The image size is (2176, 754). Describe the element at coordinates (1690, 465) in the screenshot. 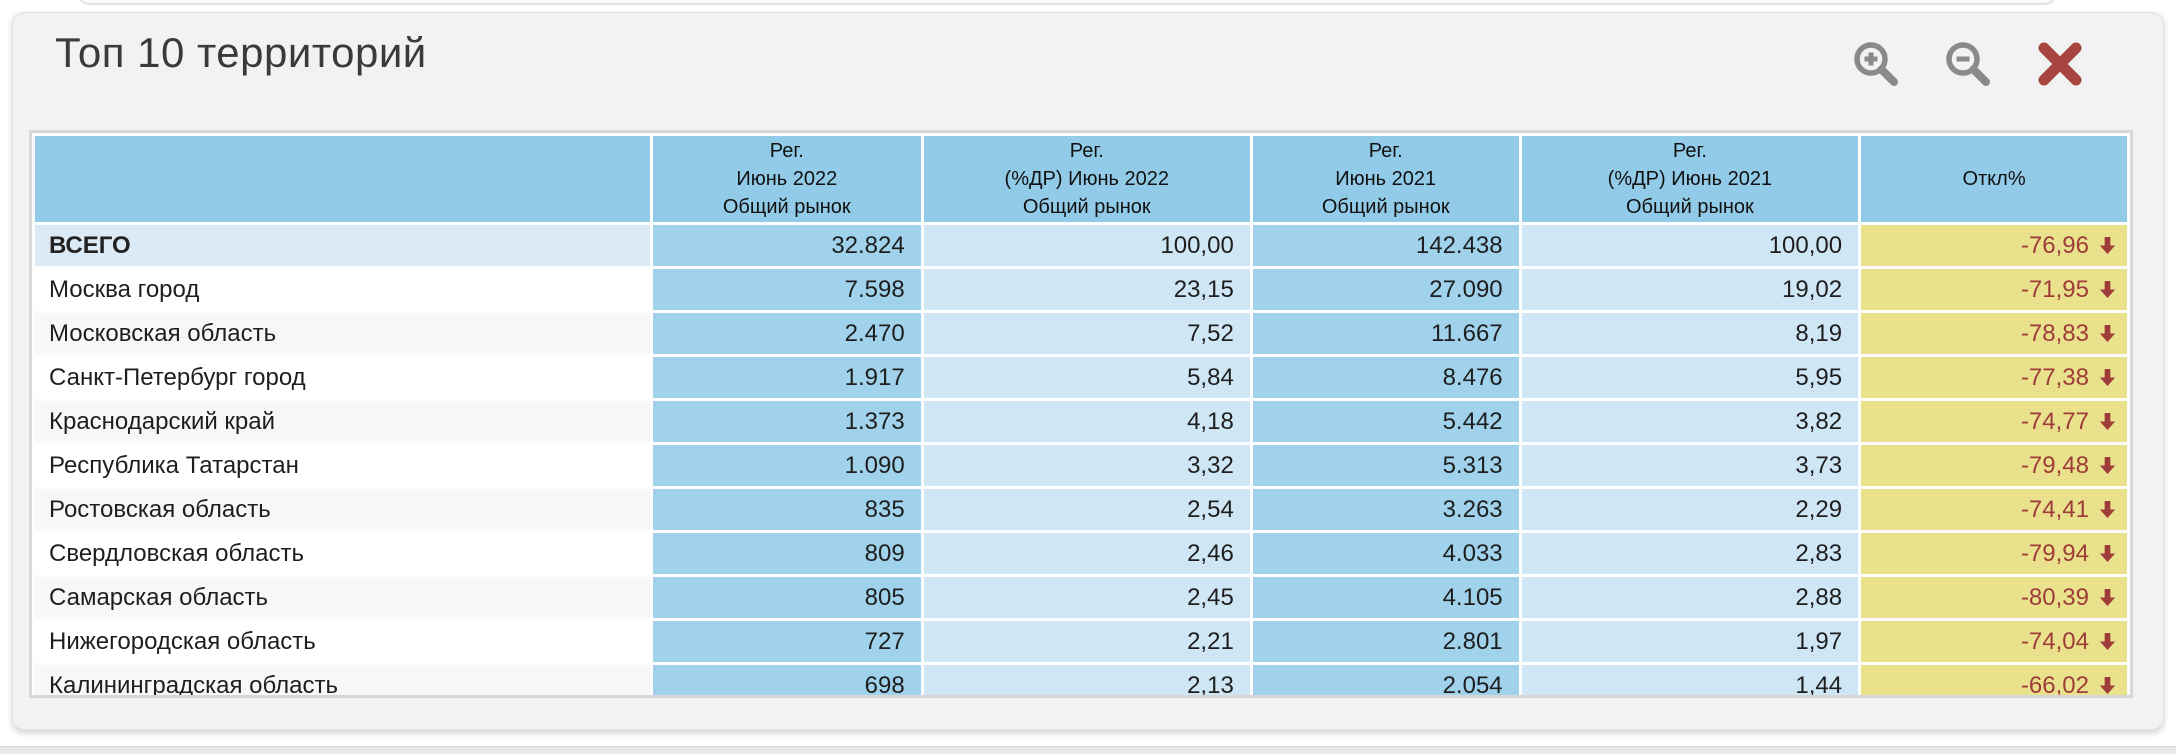

I see `value-cell: 3,73` at that location.